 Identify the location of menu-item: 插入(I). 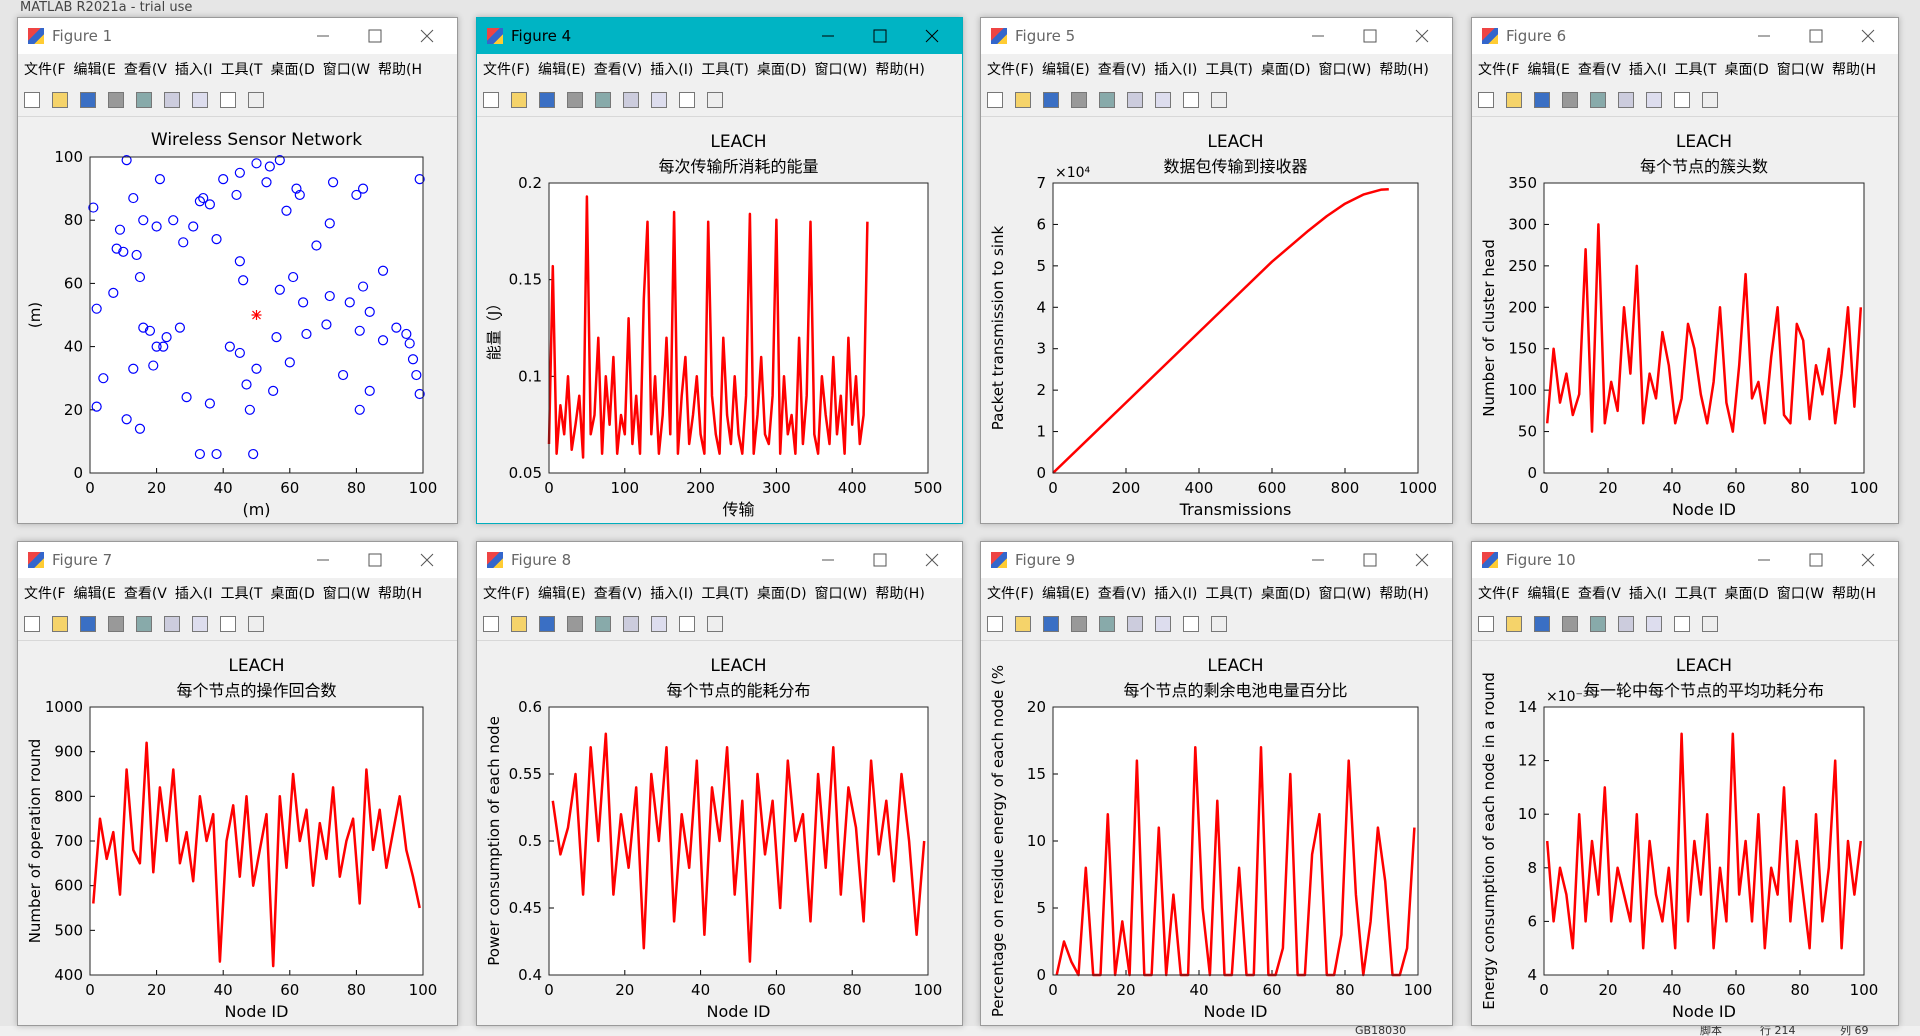
(1176, 594).